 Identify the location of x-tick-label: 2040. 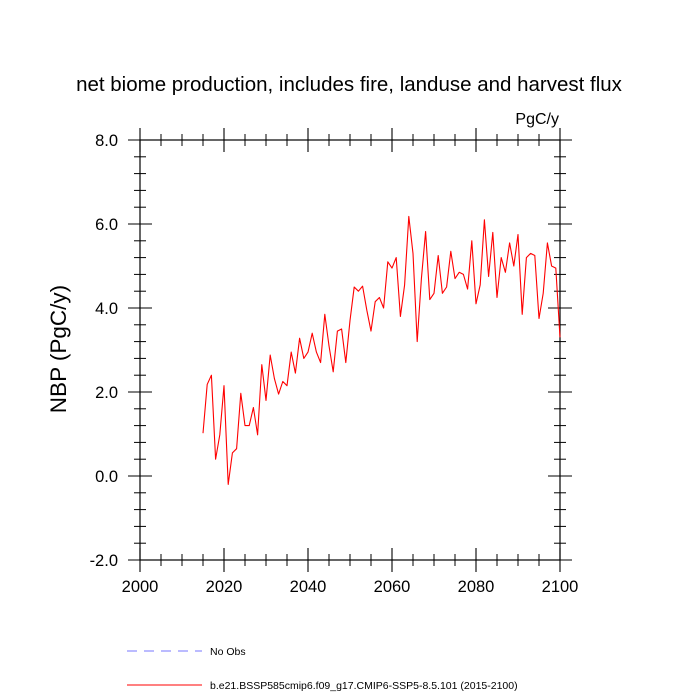
(308, 587).